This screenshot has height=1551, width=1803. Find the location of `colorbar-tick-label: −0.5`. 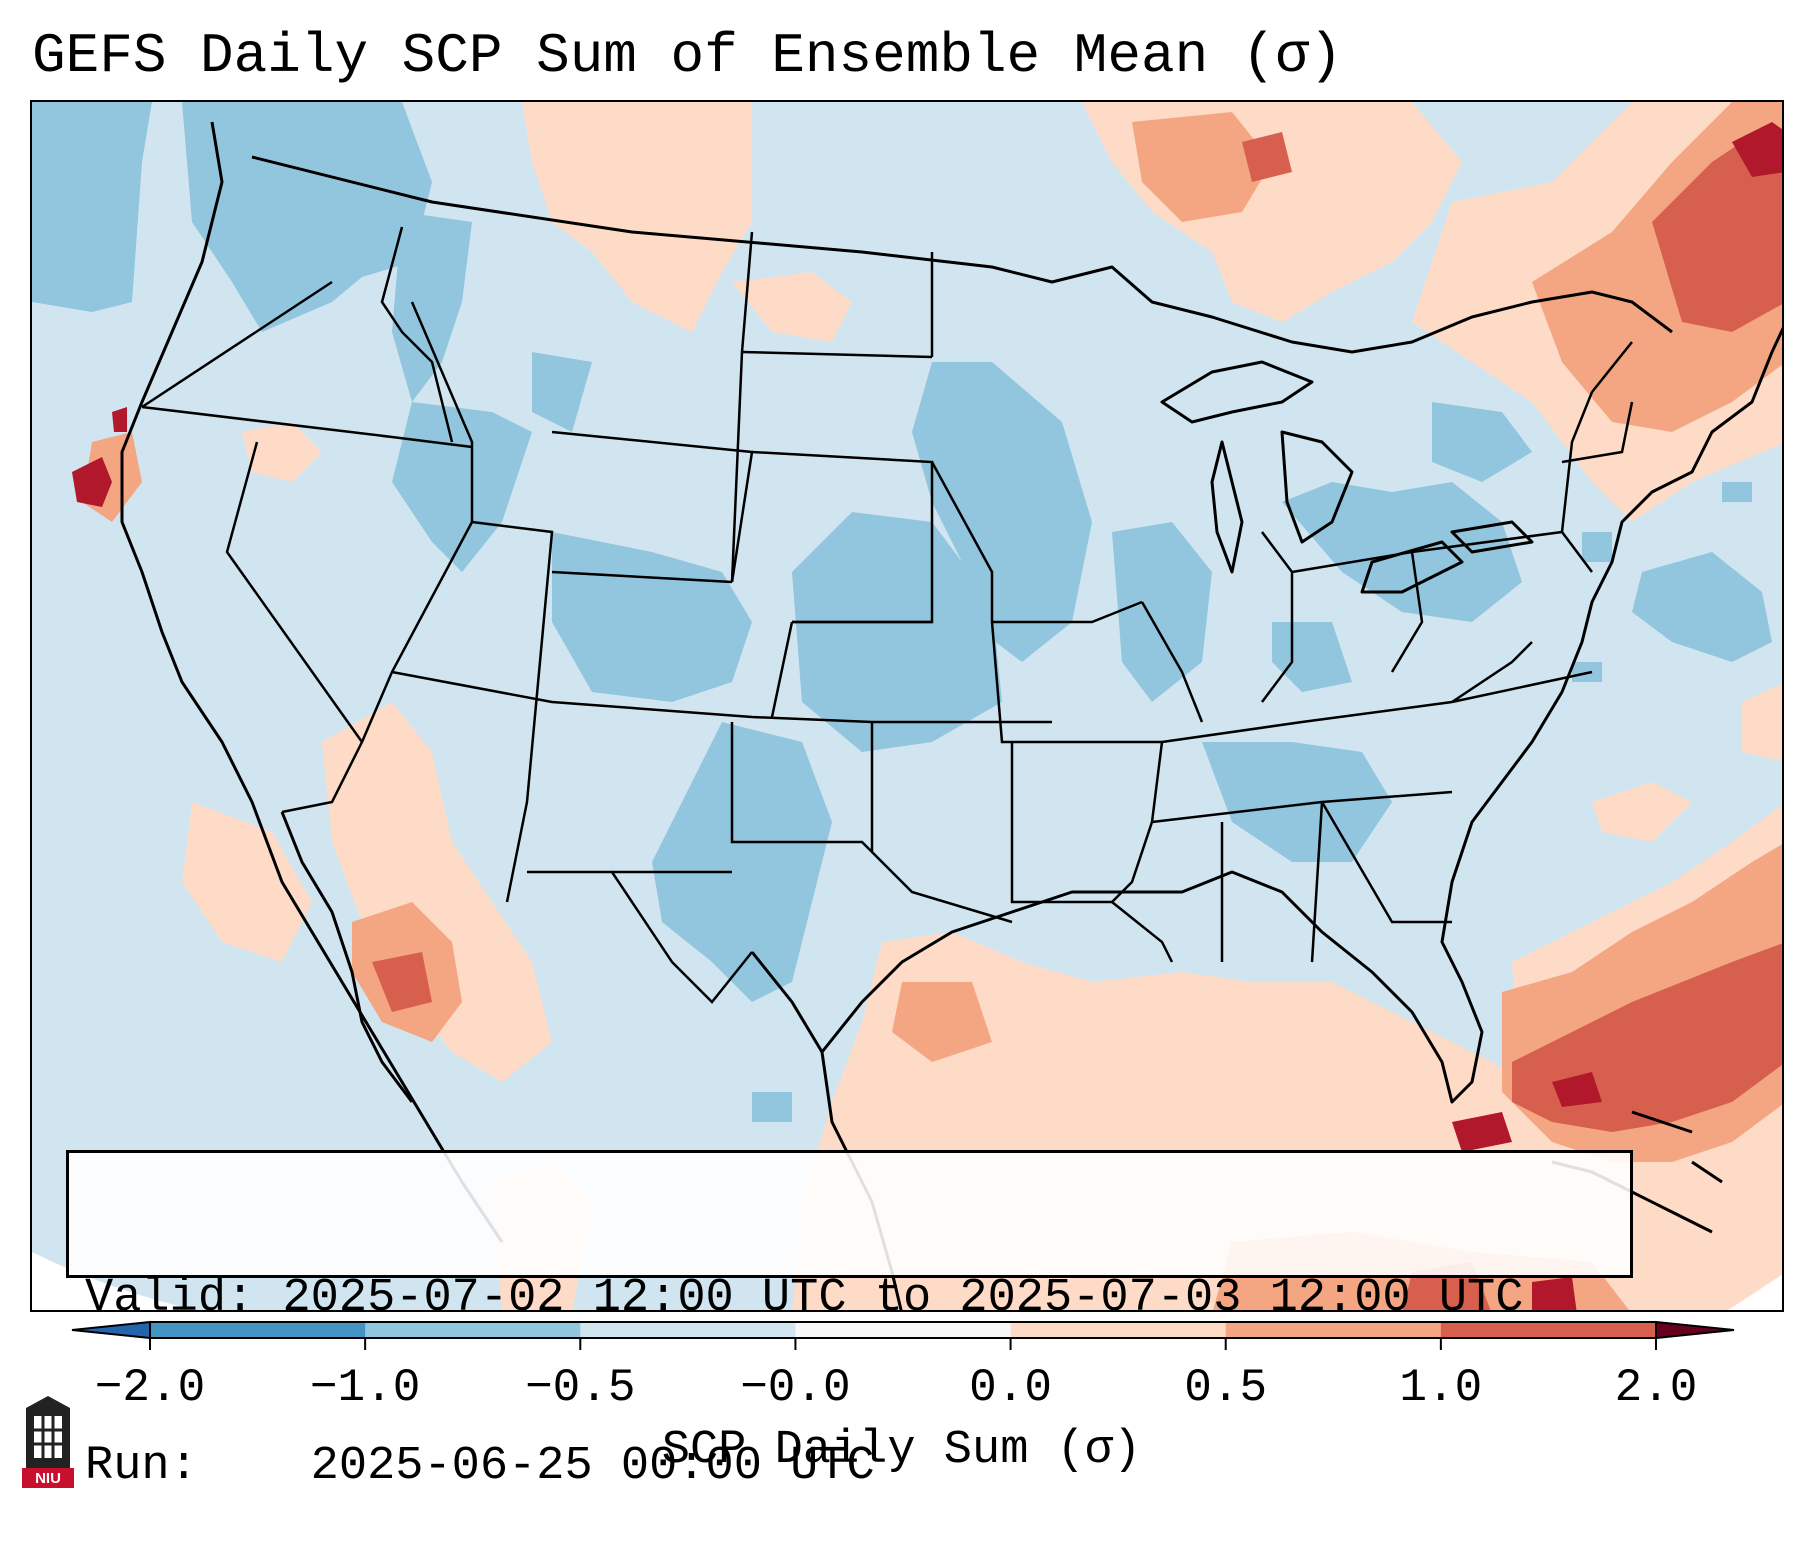

colorbar-tick-label: −0.5 is located at coordinates (580, 1388).